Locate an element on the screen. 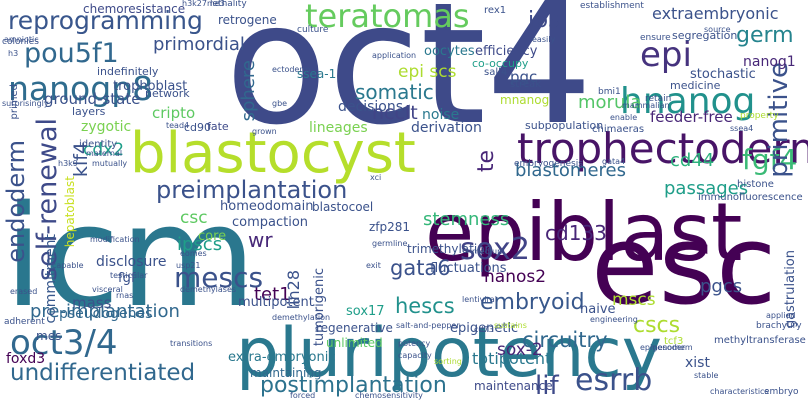 This screenshot has width=808, height=404. word: sall4 is located at coordinates (496, 72).